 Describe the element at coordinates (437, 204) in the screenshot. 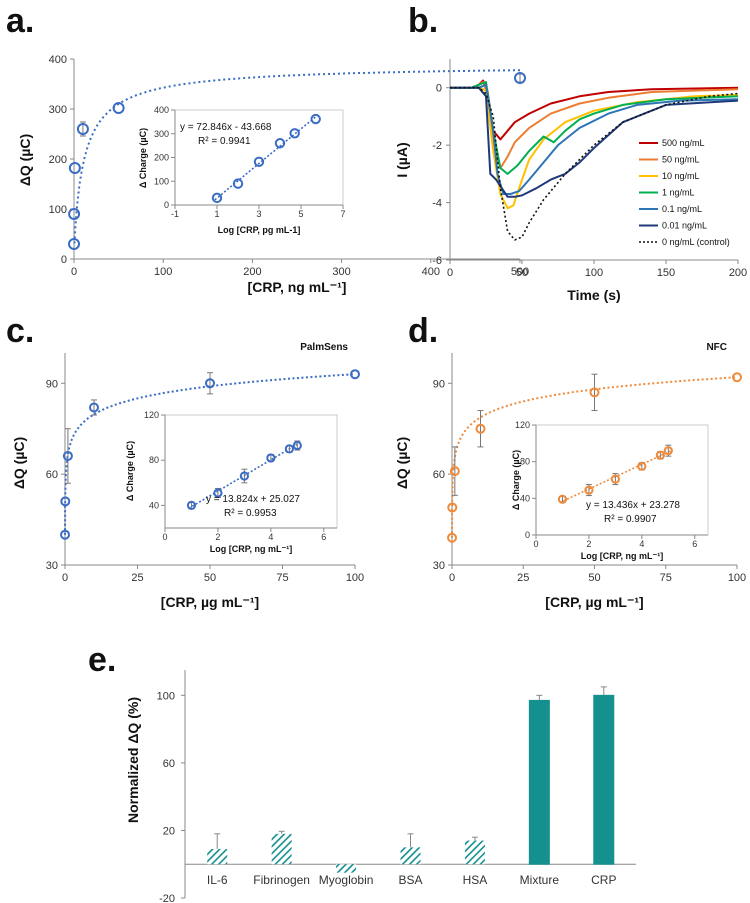

I see `y-tick-label: -4` at that location.